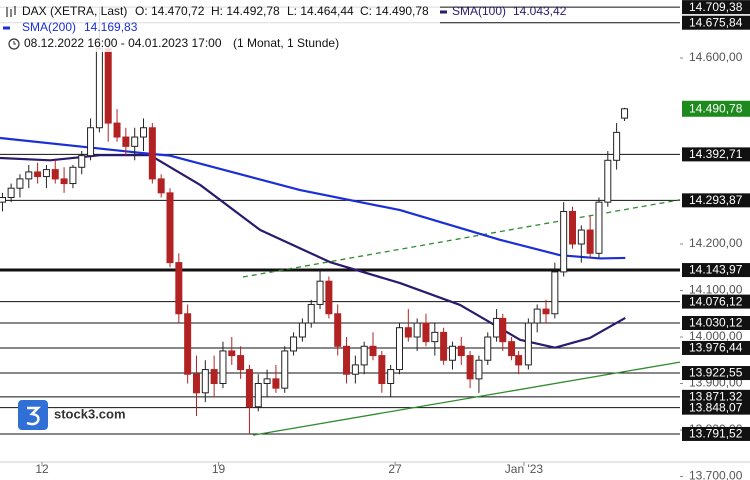 The width and height of the screenshot is (750, 480). I want to click on y-tick-label: 14.100,00, so click(716, 290).